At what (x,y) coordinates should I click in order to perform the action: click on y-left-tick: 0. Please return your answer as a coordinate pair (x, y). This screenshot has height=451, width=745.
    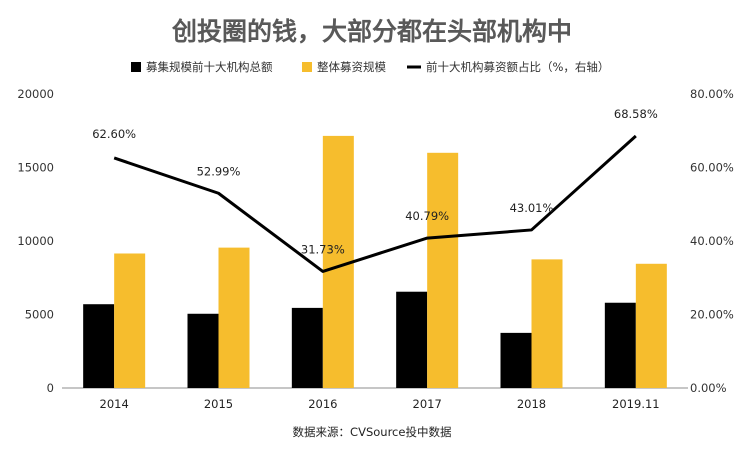
    Looking at the image, I should click on (50, 388).